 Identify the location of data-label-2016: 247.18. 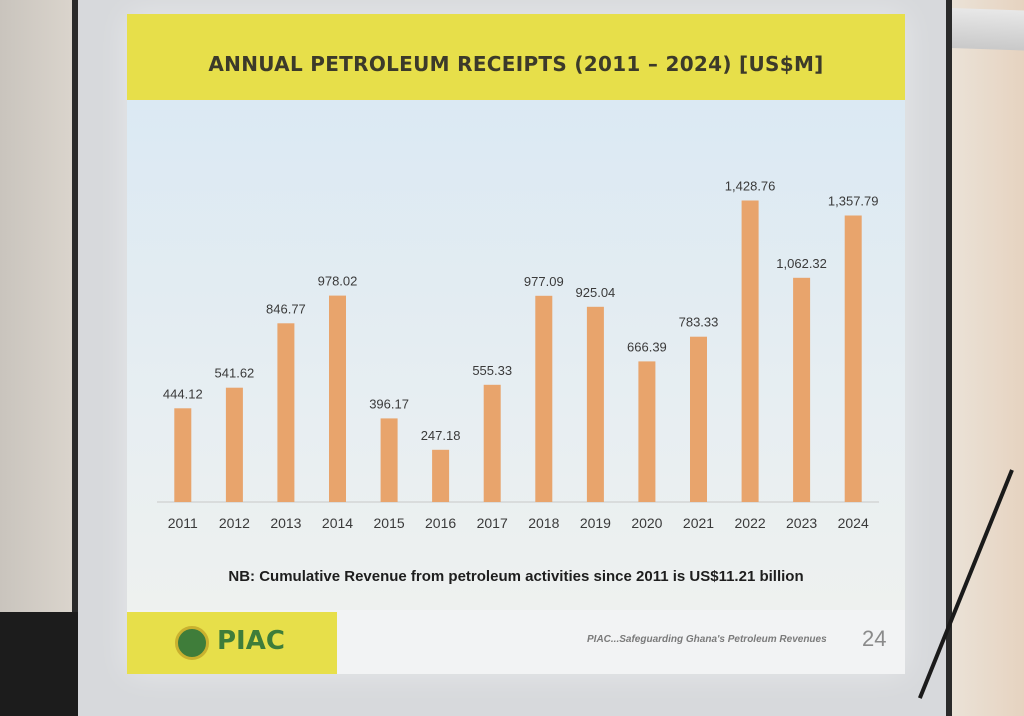
(441, 435).